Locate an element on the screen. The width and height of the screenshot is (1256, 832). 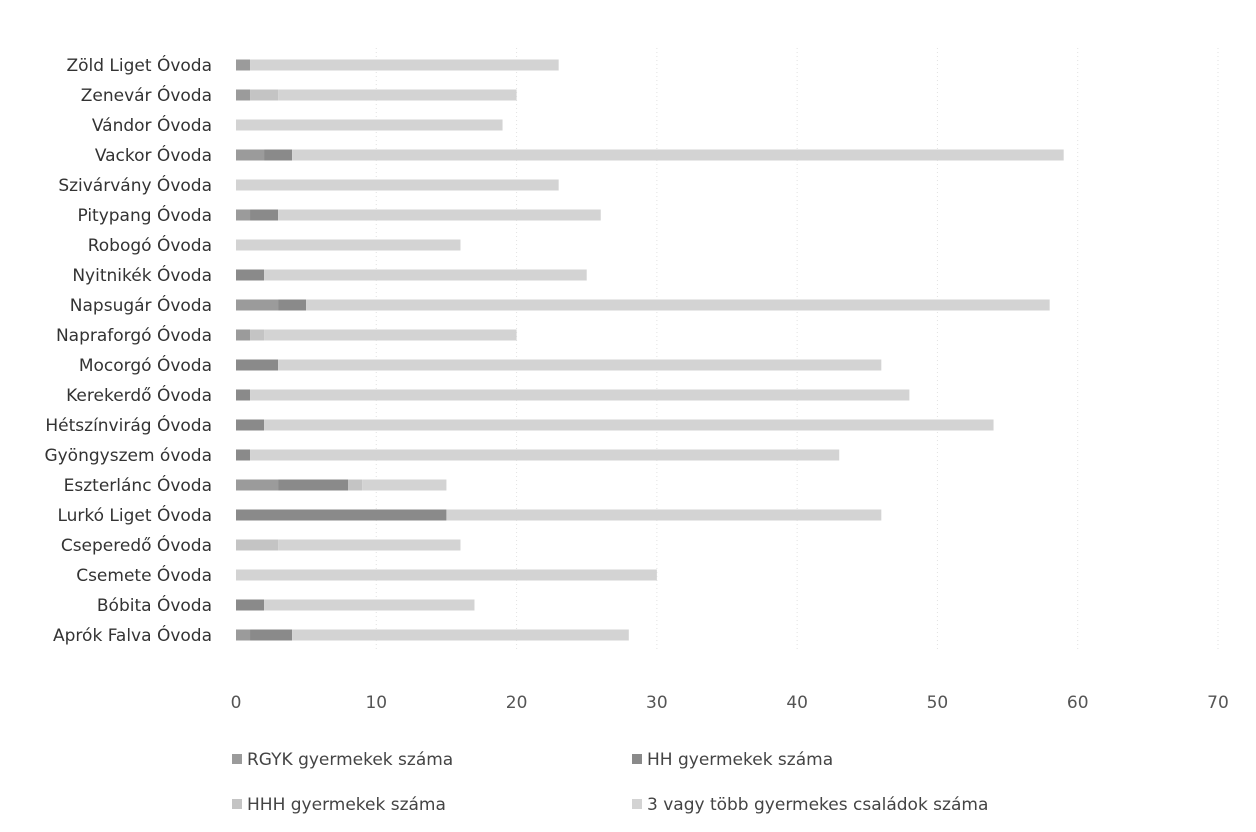
category-label: Mocorgó Óvoda is located at coordinates (145, 365).